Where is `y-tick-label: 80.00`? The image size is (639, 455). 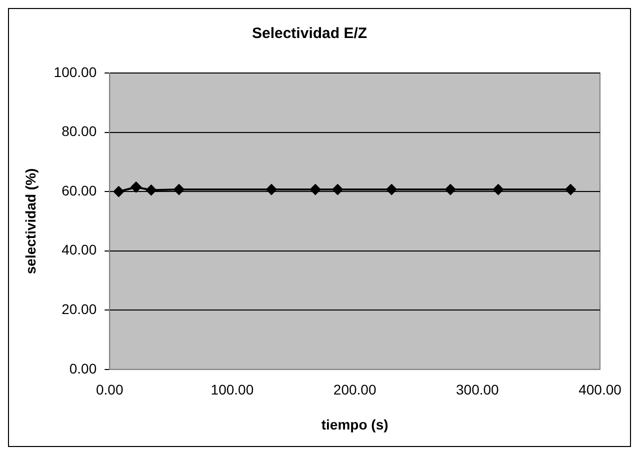 y-tick-label: 80.00 is located at coordinates (79, 131).